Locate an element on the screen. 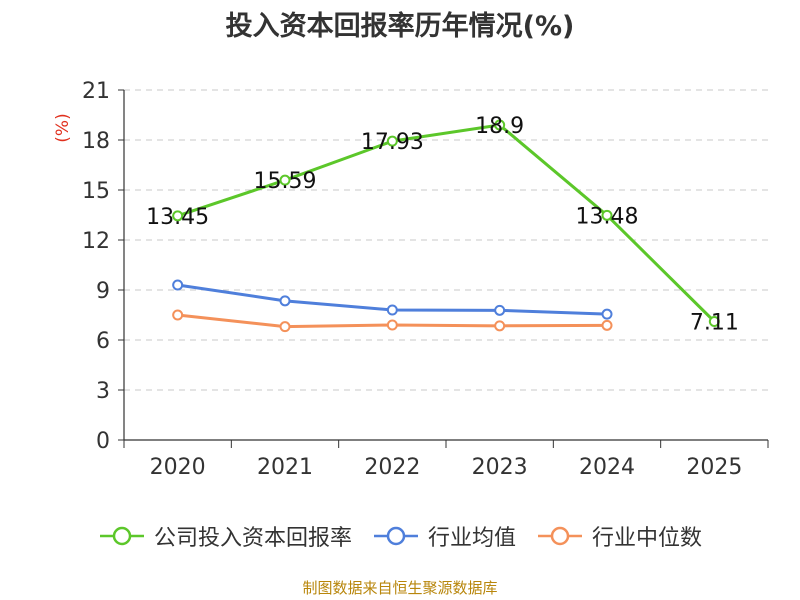  source-note: 制图数据来自恒生聚源数据库 is located at coordinates (400, 588).